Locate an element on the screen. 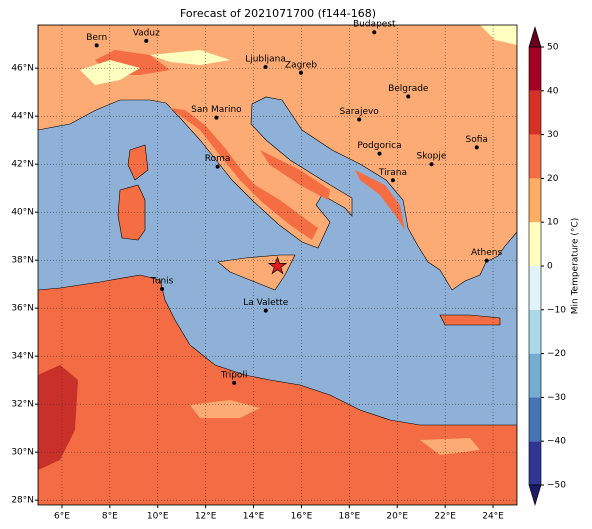  colorbar-tick-label: −40 is located at coordinates (556, 442).